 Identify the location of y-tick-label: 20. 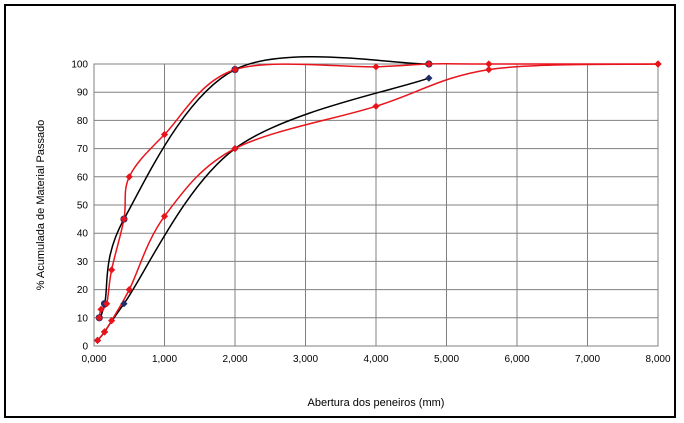
(83, 290).